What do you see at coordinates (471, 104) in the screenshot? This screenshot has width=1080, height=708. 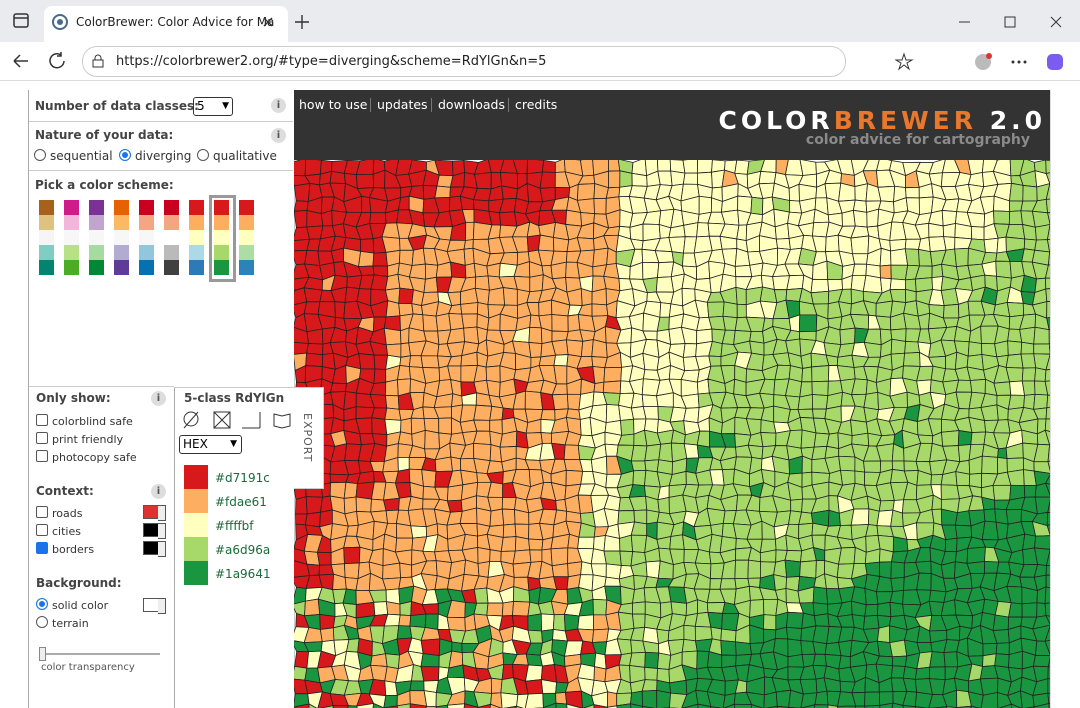 I see `nav-link: downloads` at bounding box center [471, 104].